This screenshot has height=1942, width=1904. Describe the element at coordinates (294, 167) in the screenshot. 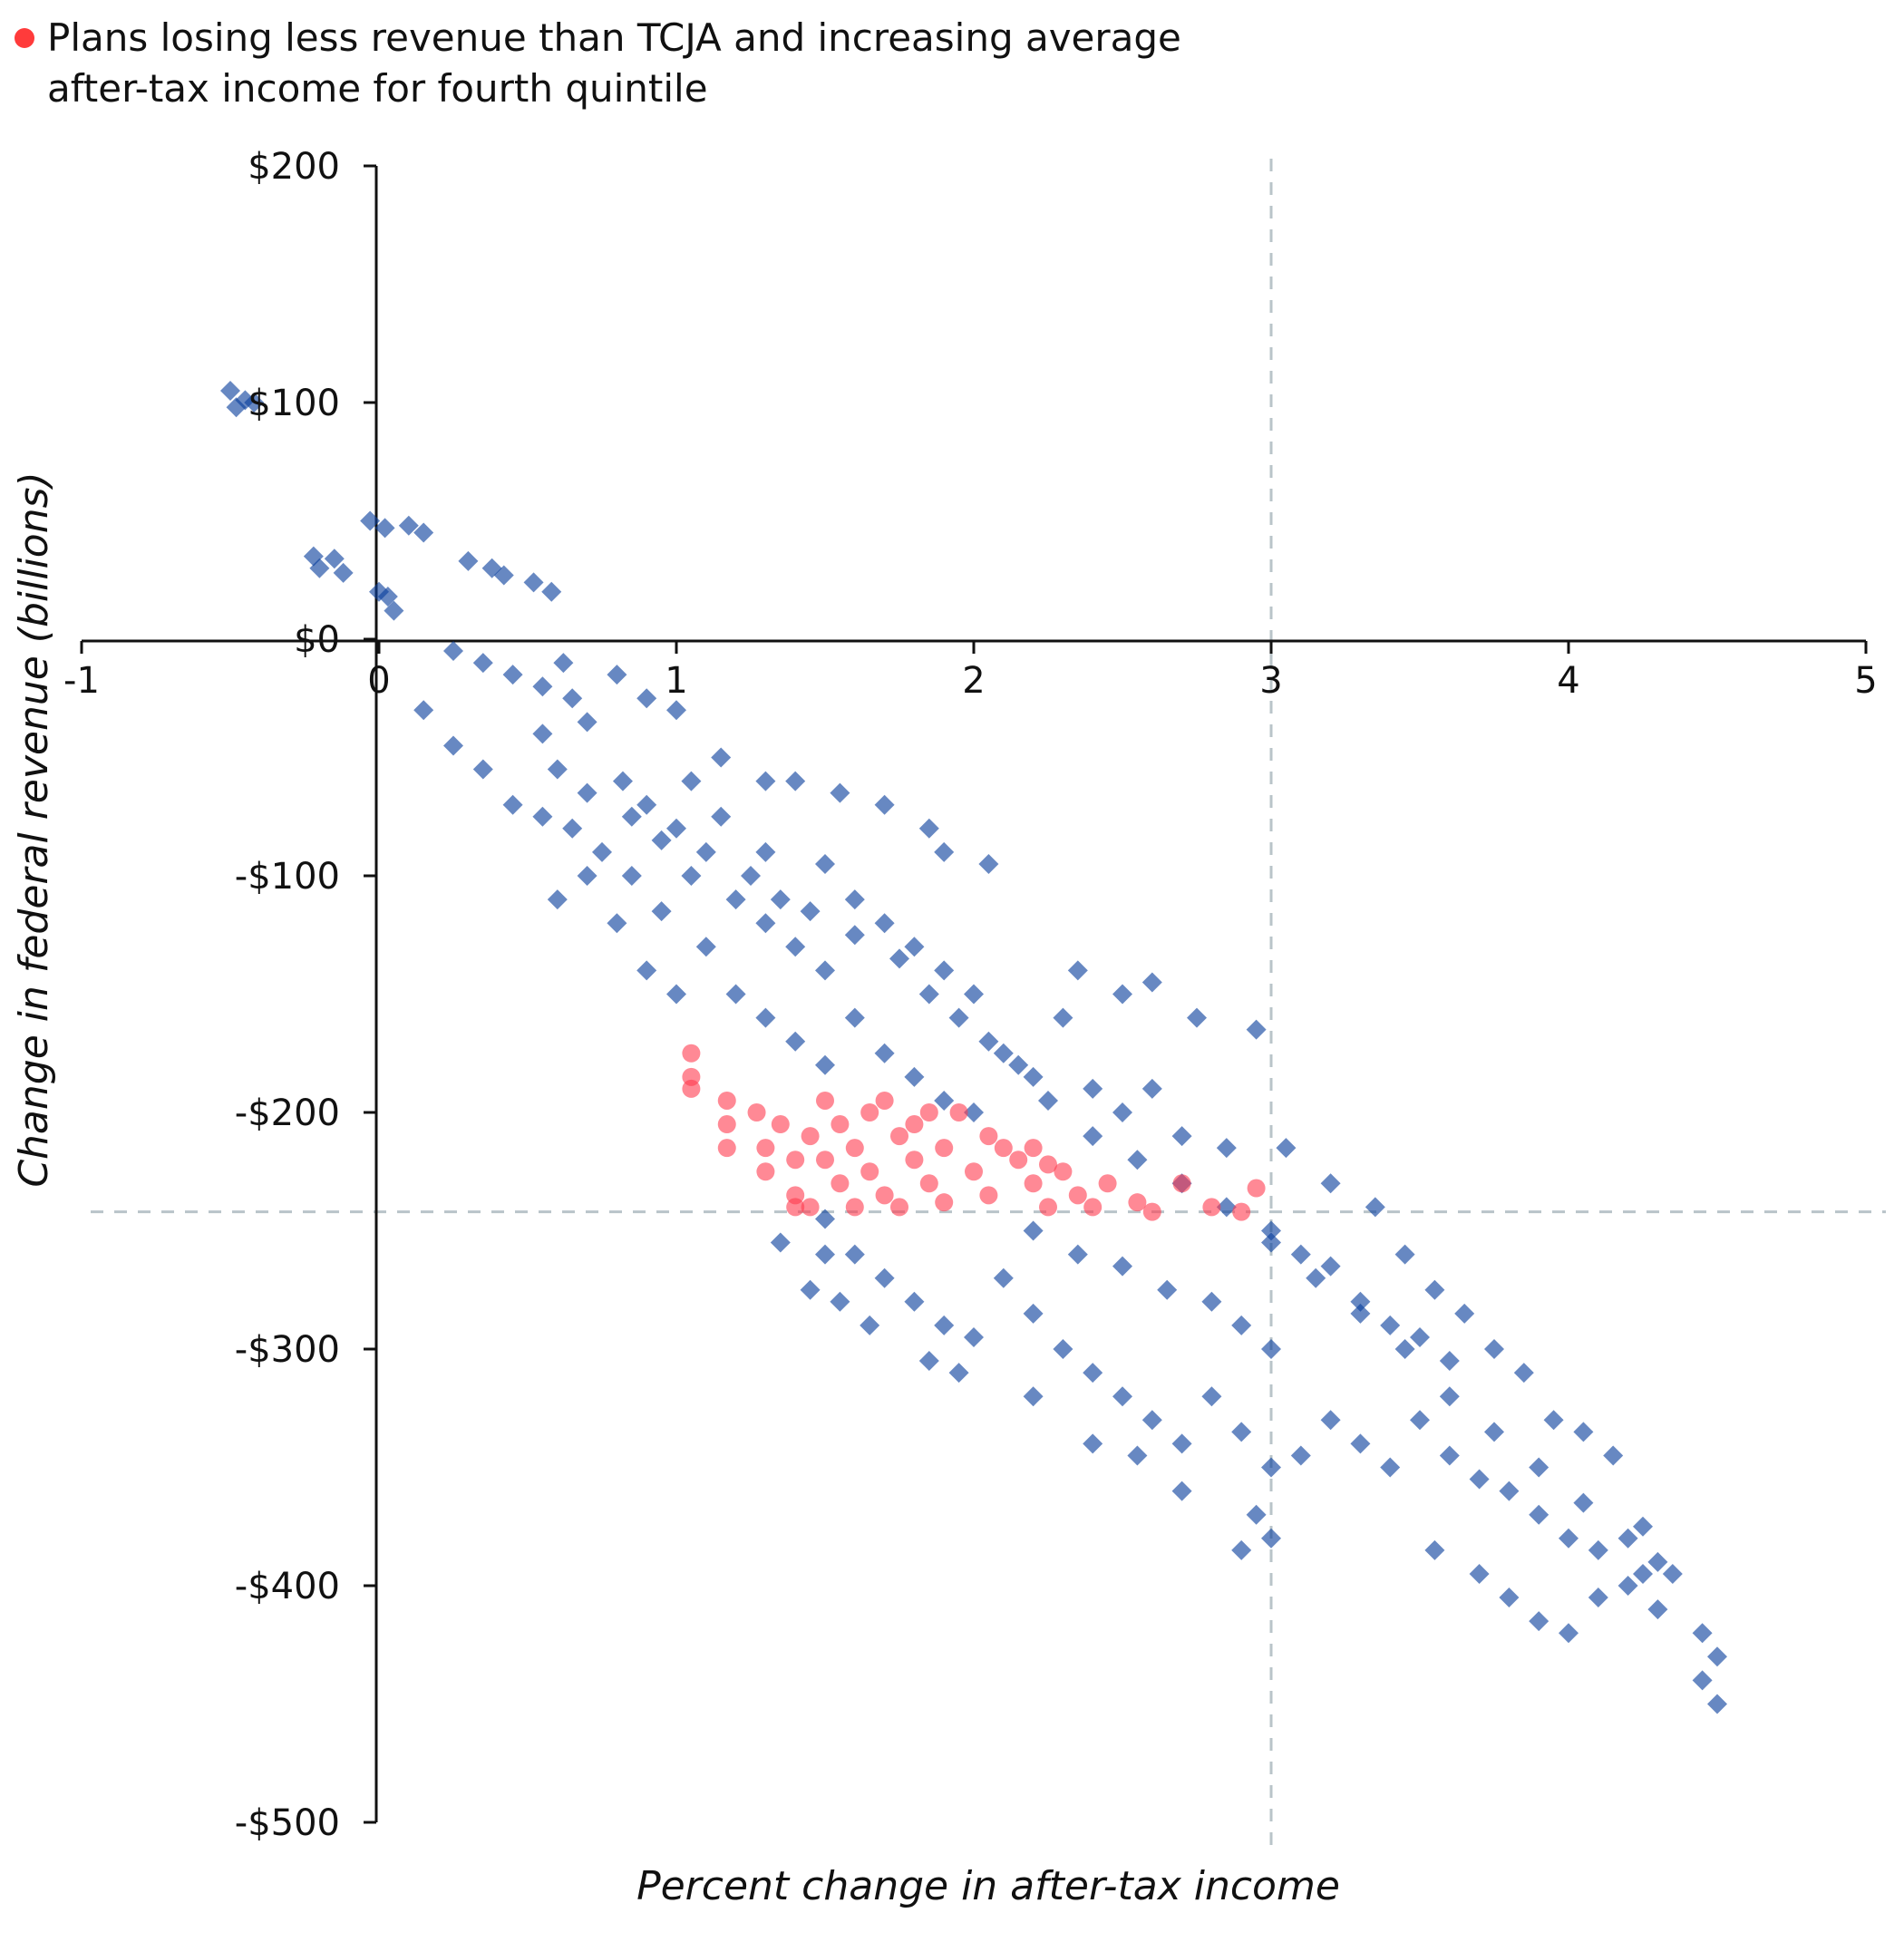

I see `y-tick-label: $200` at that location.